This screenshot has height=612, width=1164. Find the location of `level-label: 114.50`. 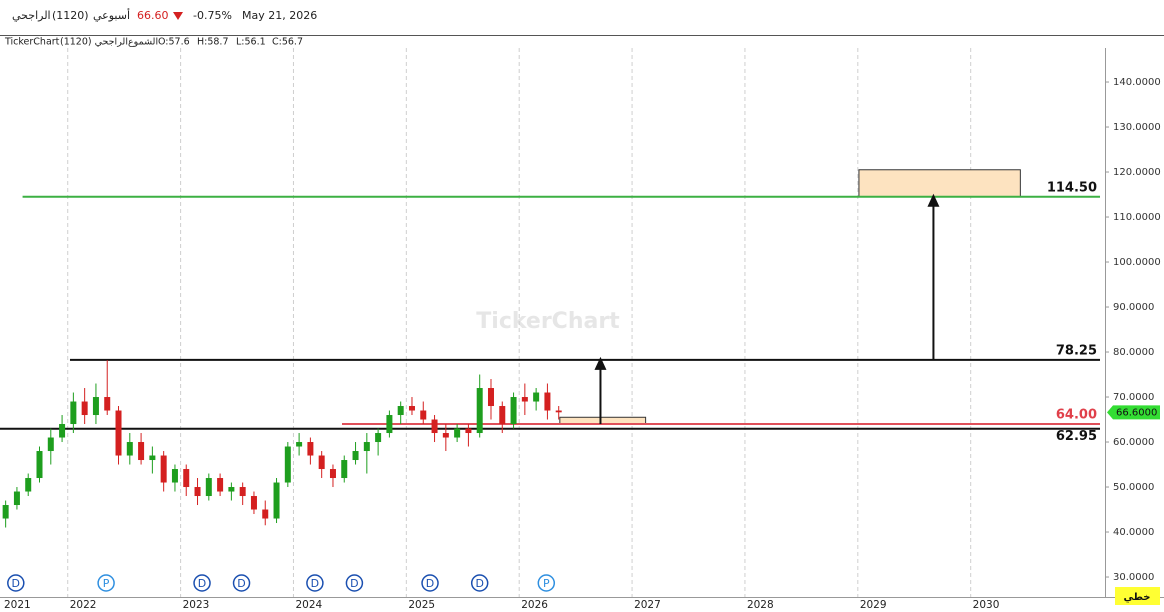

level-label: 114.50 is located at coordinates (1072, 187).